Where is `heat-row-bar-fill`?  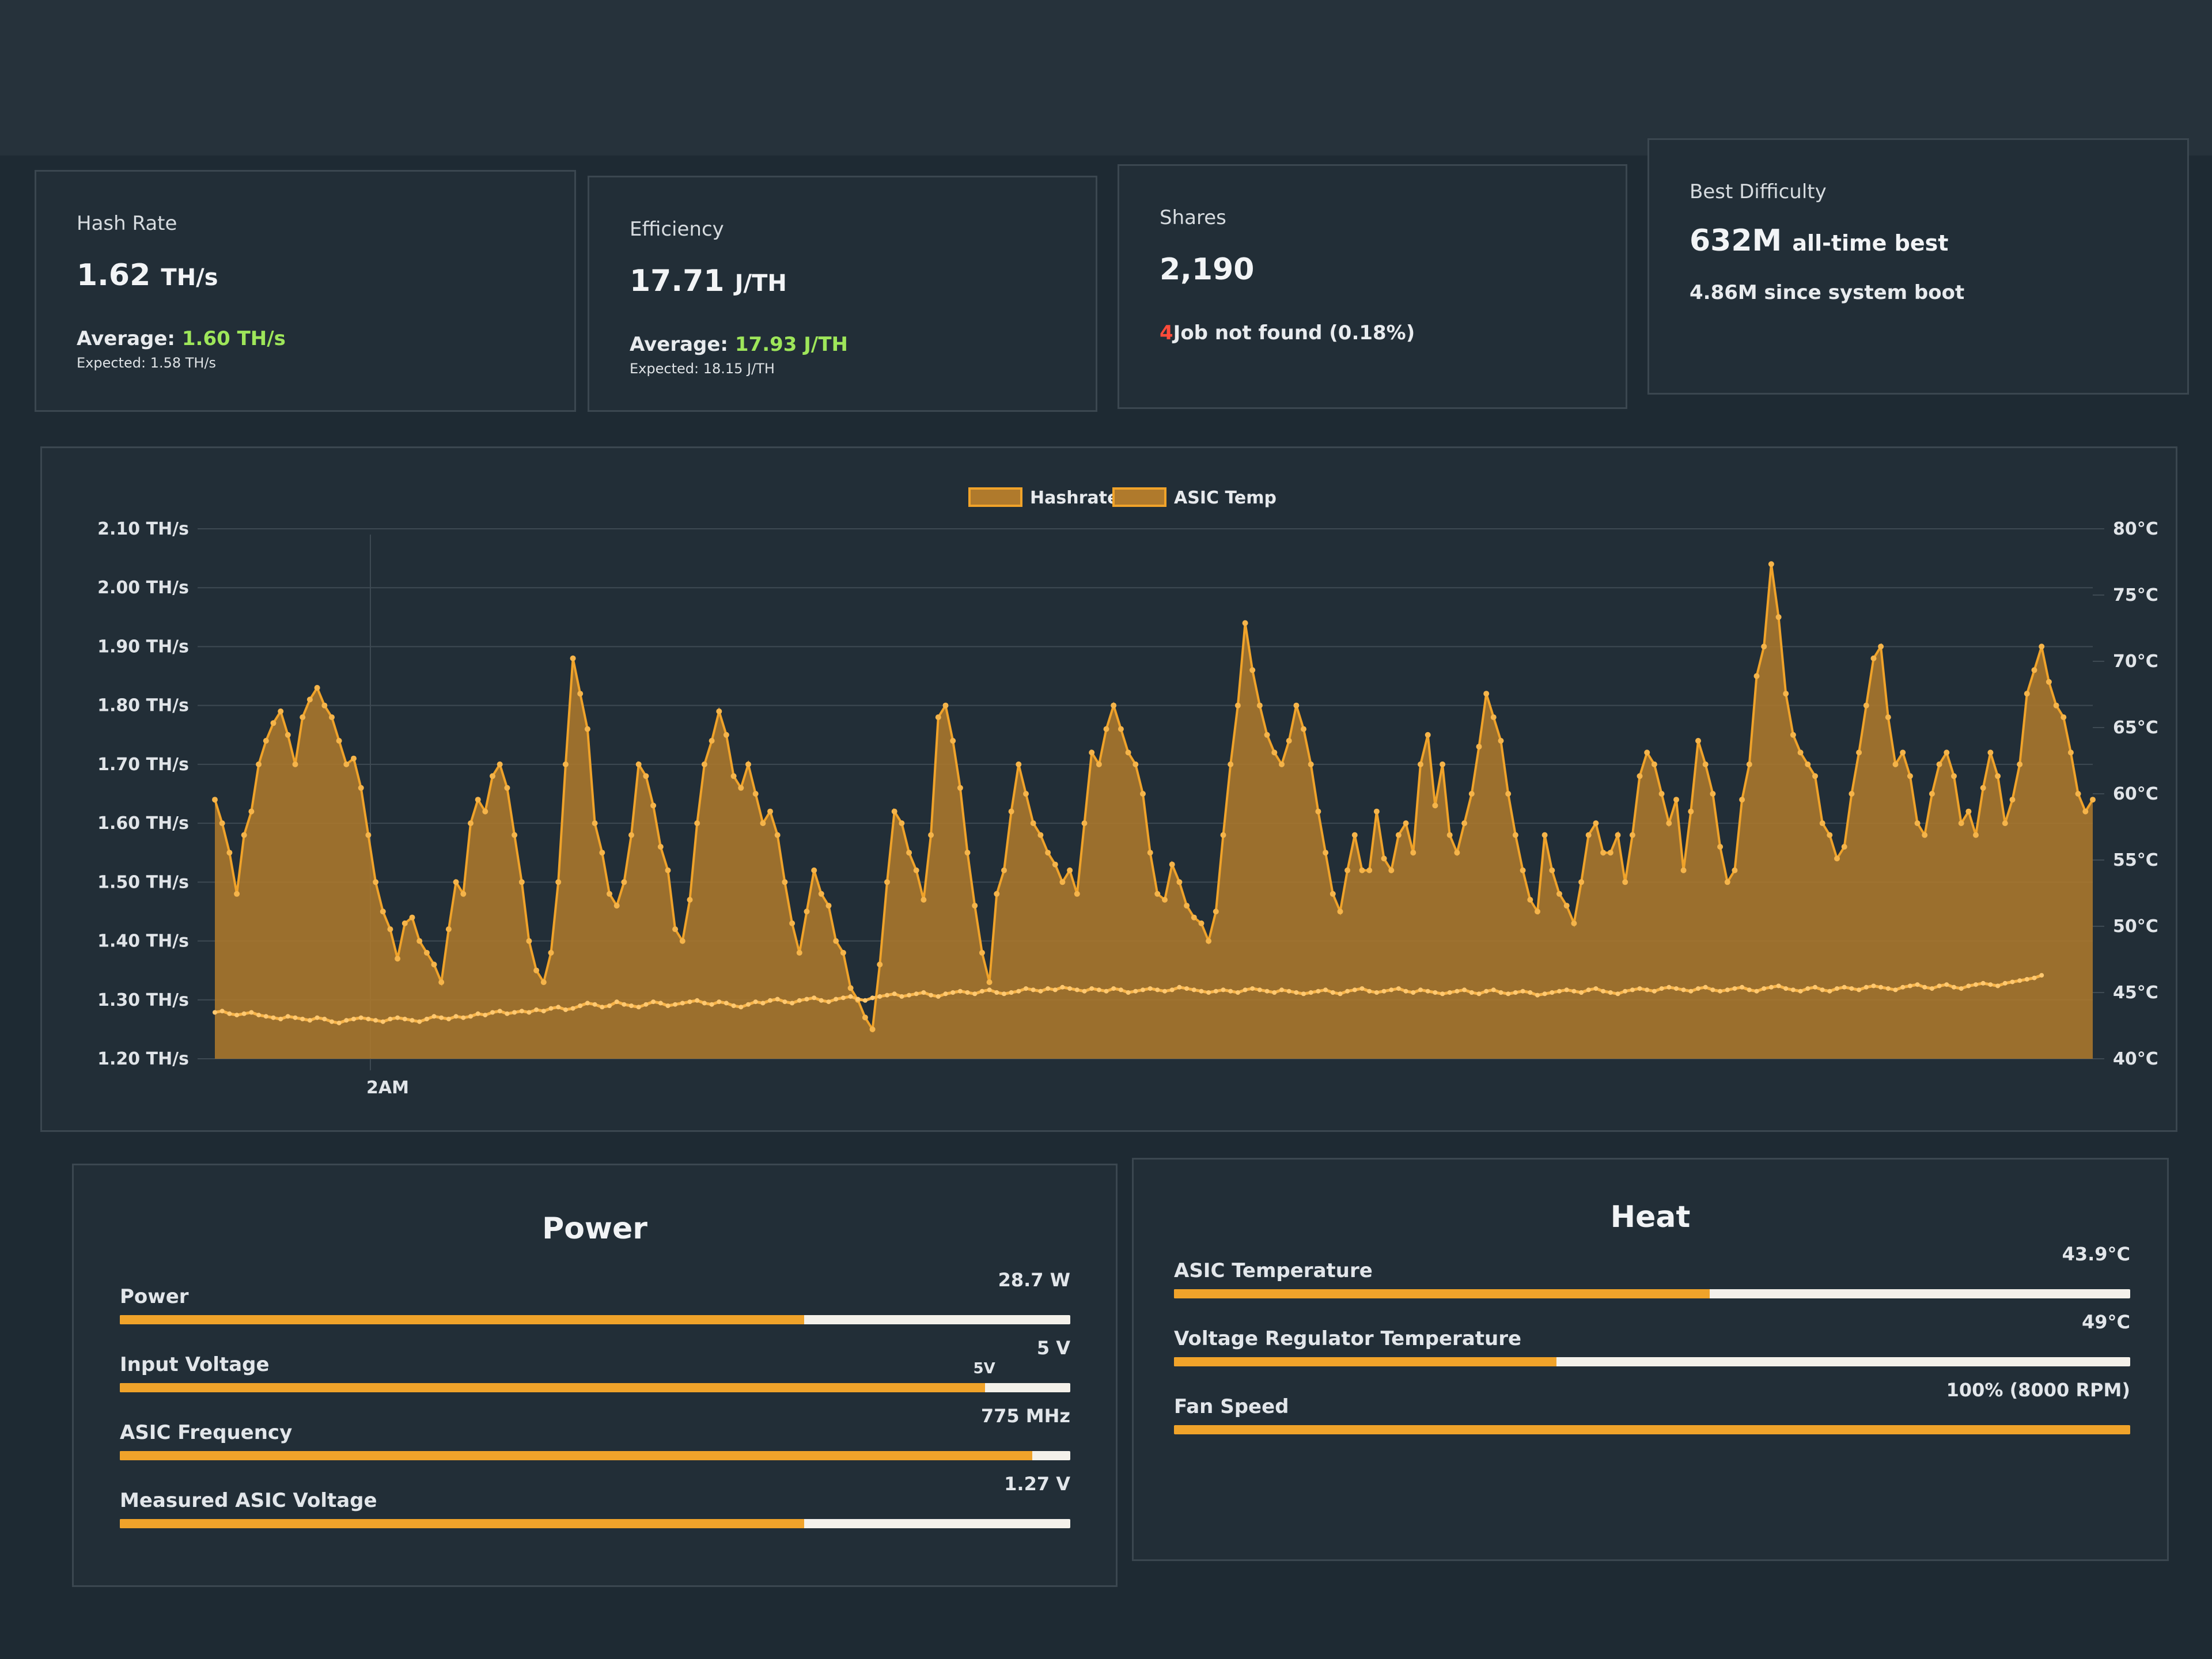 heat-row-bar-fill is located at coordinates (1652, 1429).